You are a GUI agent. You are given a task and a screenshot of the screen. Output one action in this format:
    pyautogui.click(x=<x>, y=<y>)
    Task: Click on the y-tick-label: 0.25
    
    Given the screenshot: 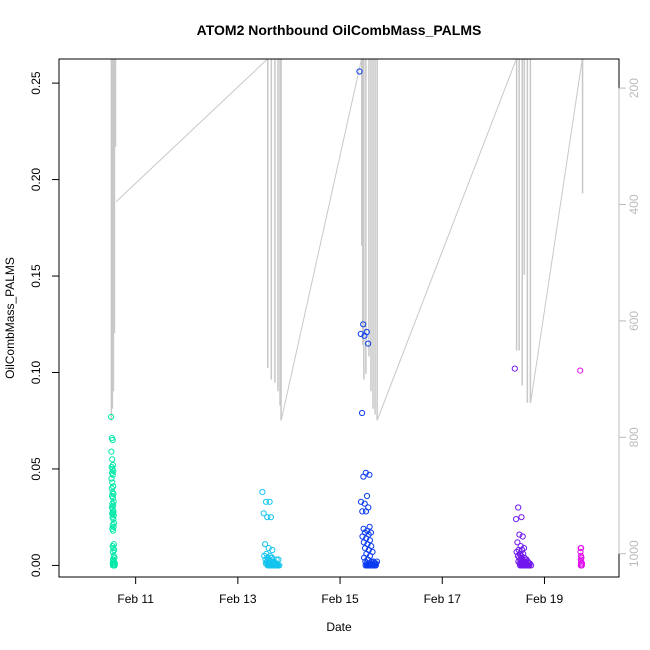 What is the action you would take?
    pyautogui.click(x=36, y=83)
    